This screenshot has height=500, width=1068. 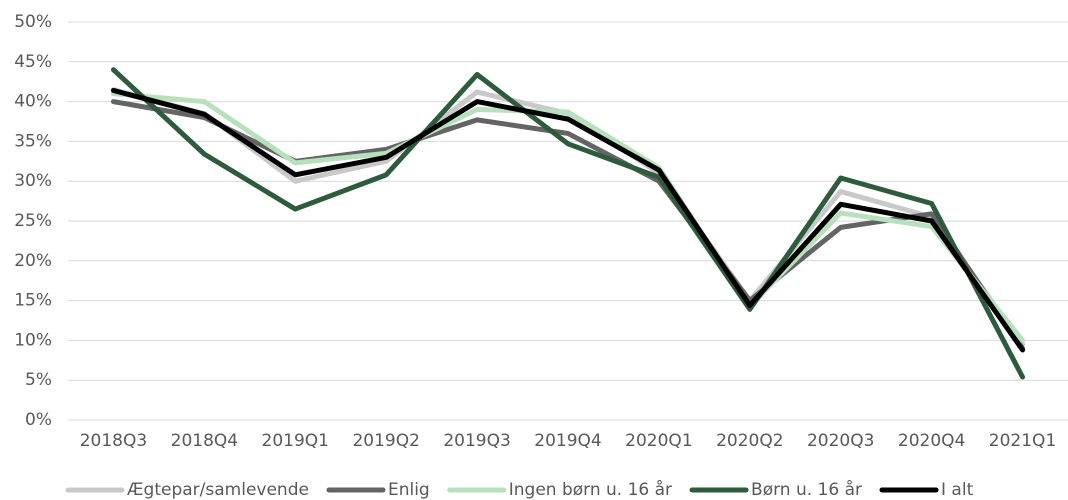 I want to click on legend-label: Børn u. 16 år, so click(x=806, y=489).